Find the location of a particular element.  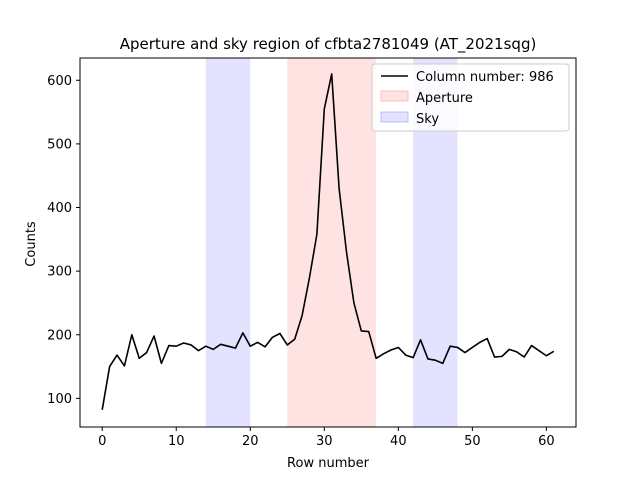

y-tick-label: 300 is located at coordinates (59, 272).